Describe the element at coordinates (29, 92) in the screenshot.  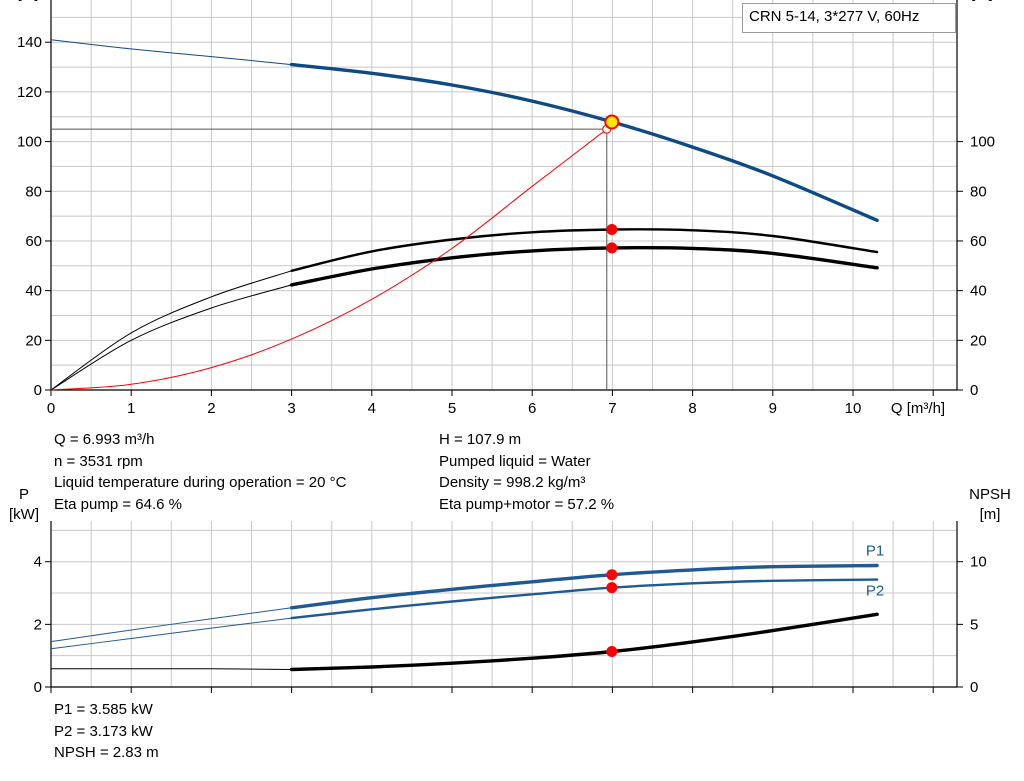
I see `y-left-tick-label: 120` at that location.